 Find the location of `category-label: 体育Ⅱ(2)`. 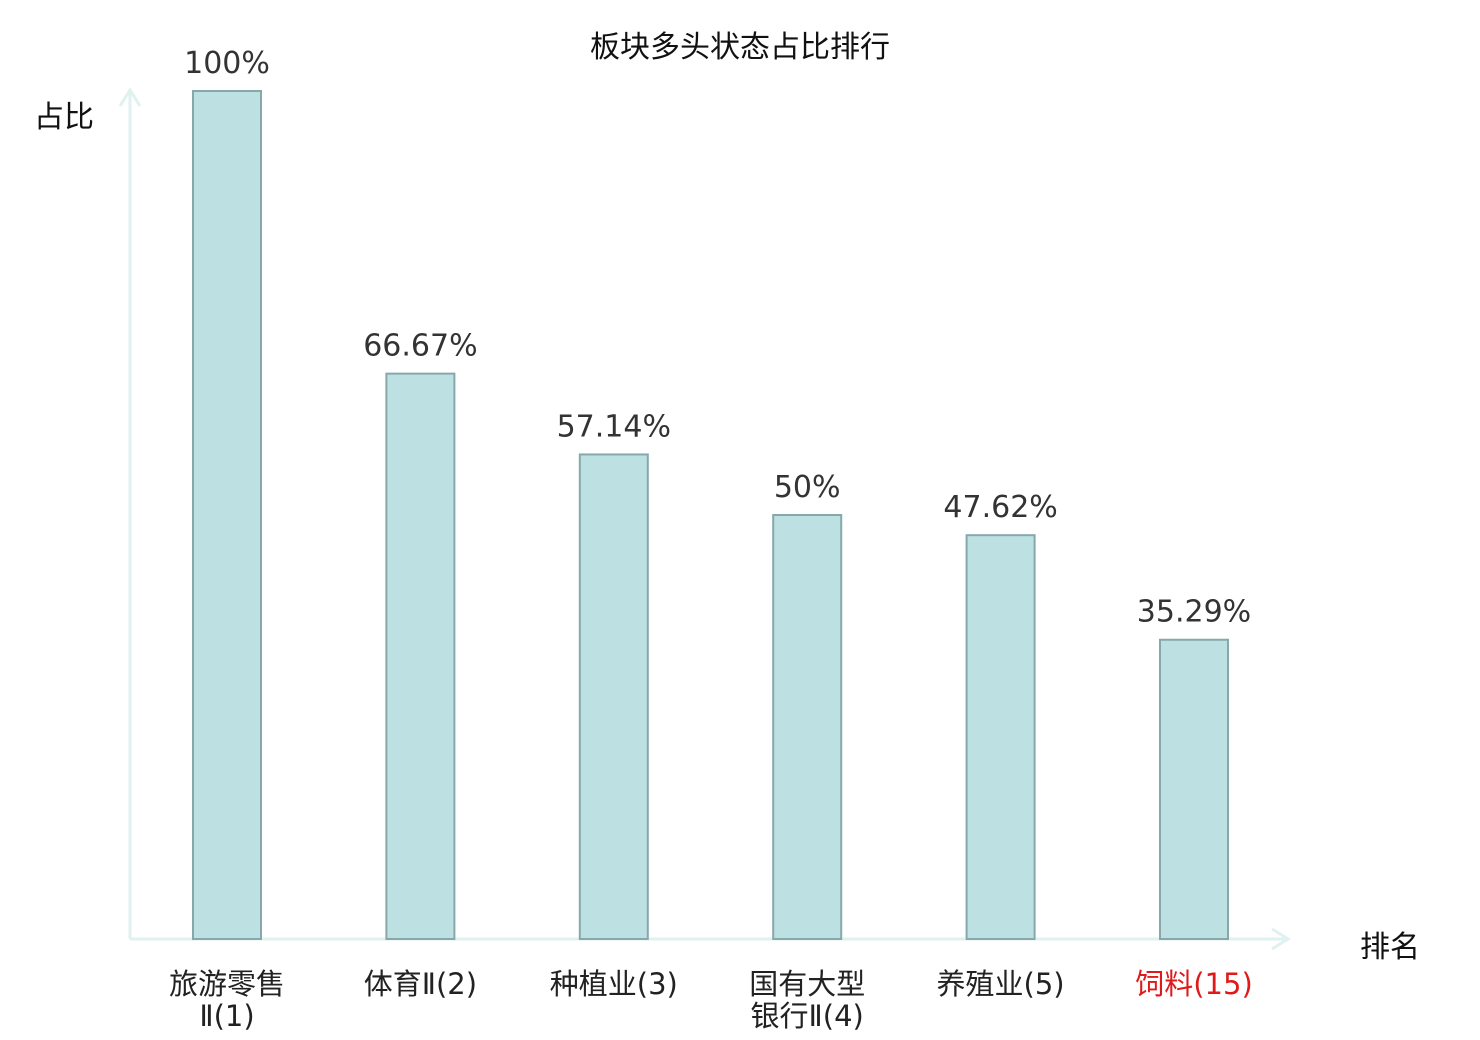

category-label: 体育Ⅱ(2) is located at coordinates (420, 984).